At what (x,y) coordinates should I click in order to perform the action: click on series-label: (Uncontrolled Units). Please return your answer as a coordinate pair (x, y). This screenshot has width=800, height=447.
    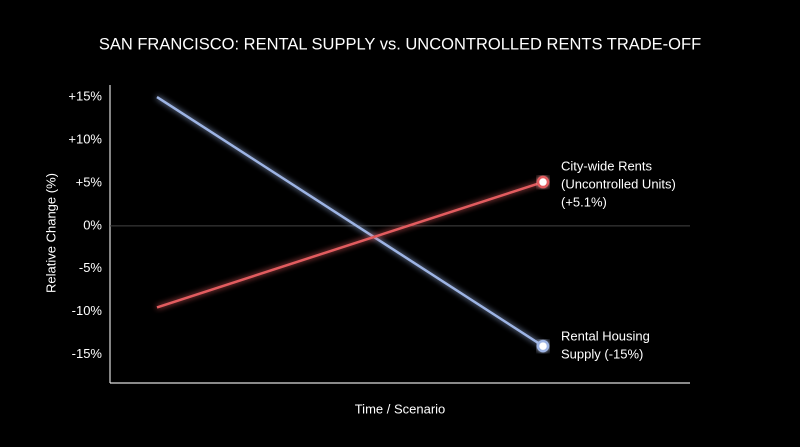
    Looking at the image, I should click on (618, 183).